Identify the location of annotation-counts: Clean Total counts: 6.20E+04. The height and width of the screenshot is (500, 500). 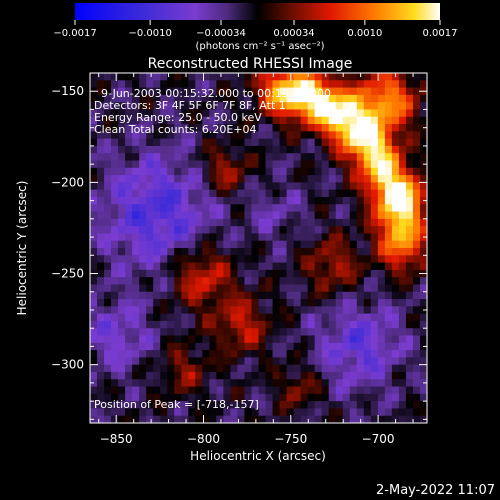
(175, 129).